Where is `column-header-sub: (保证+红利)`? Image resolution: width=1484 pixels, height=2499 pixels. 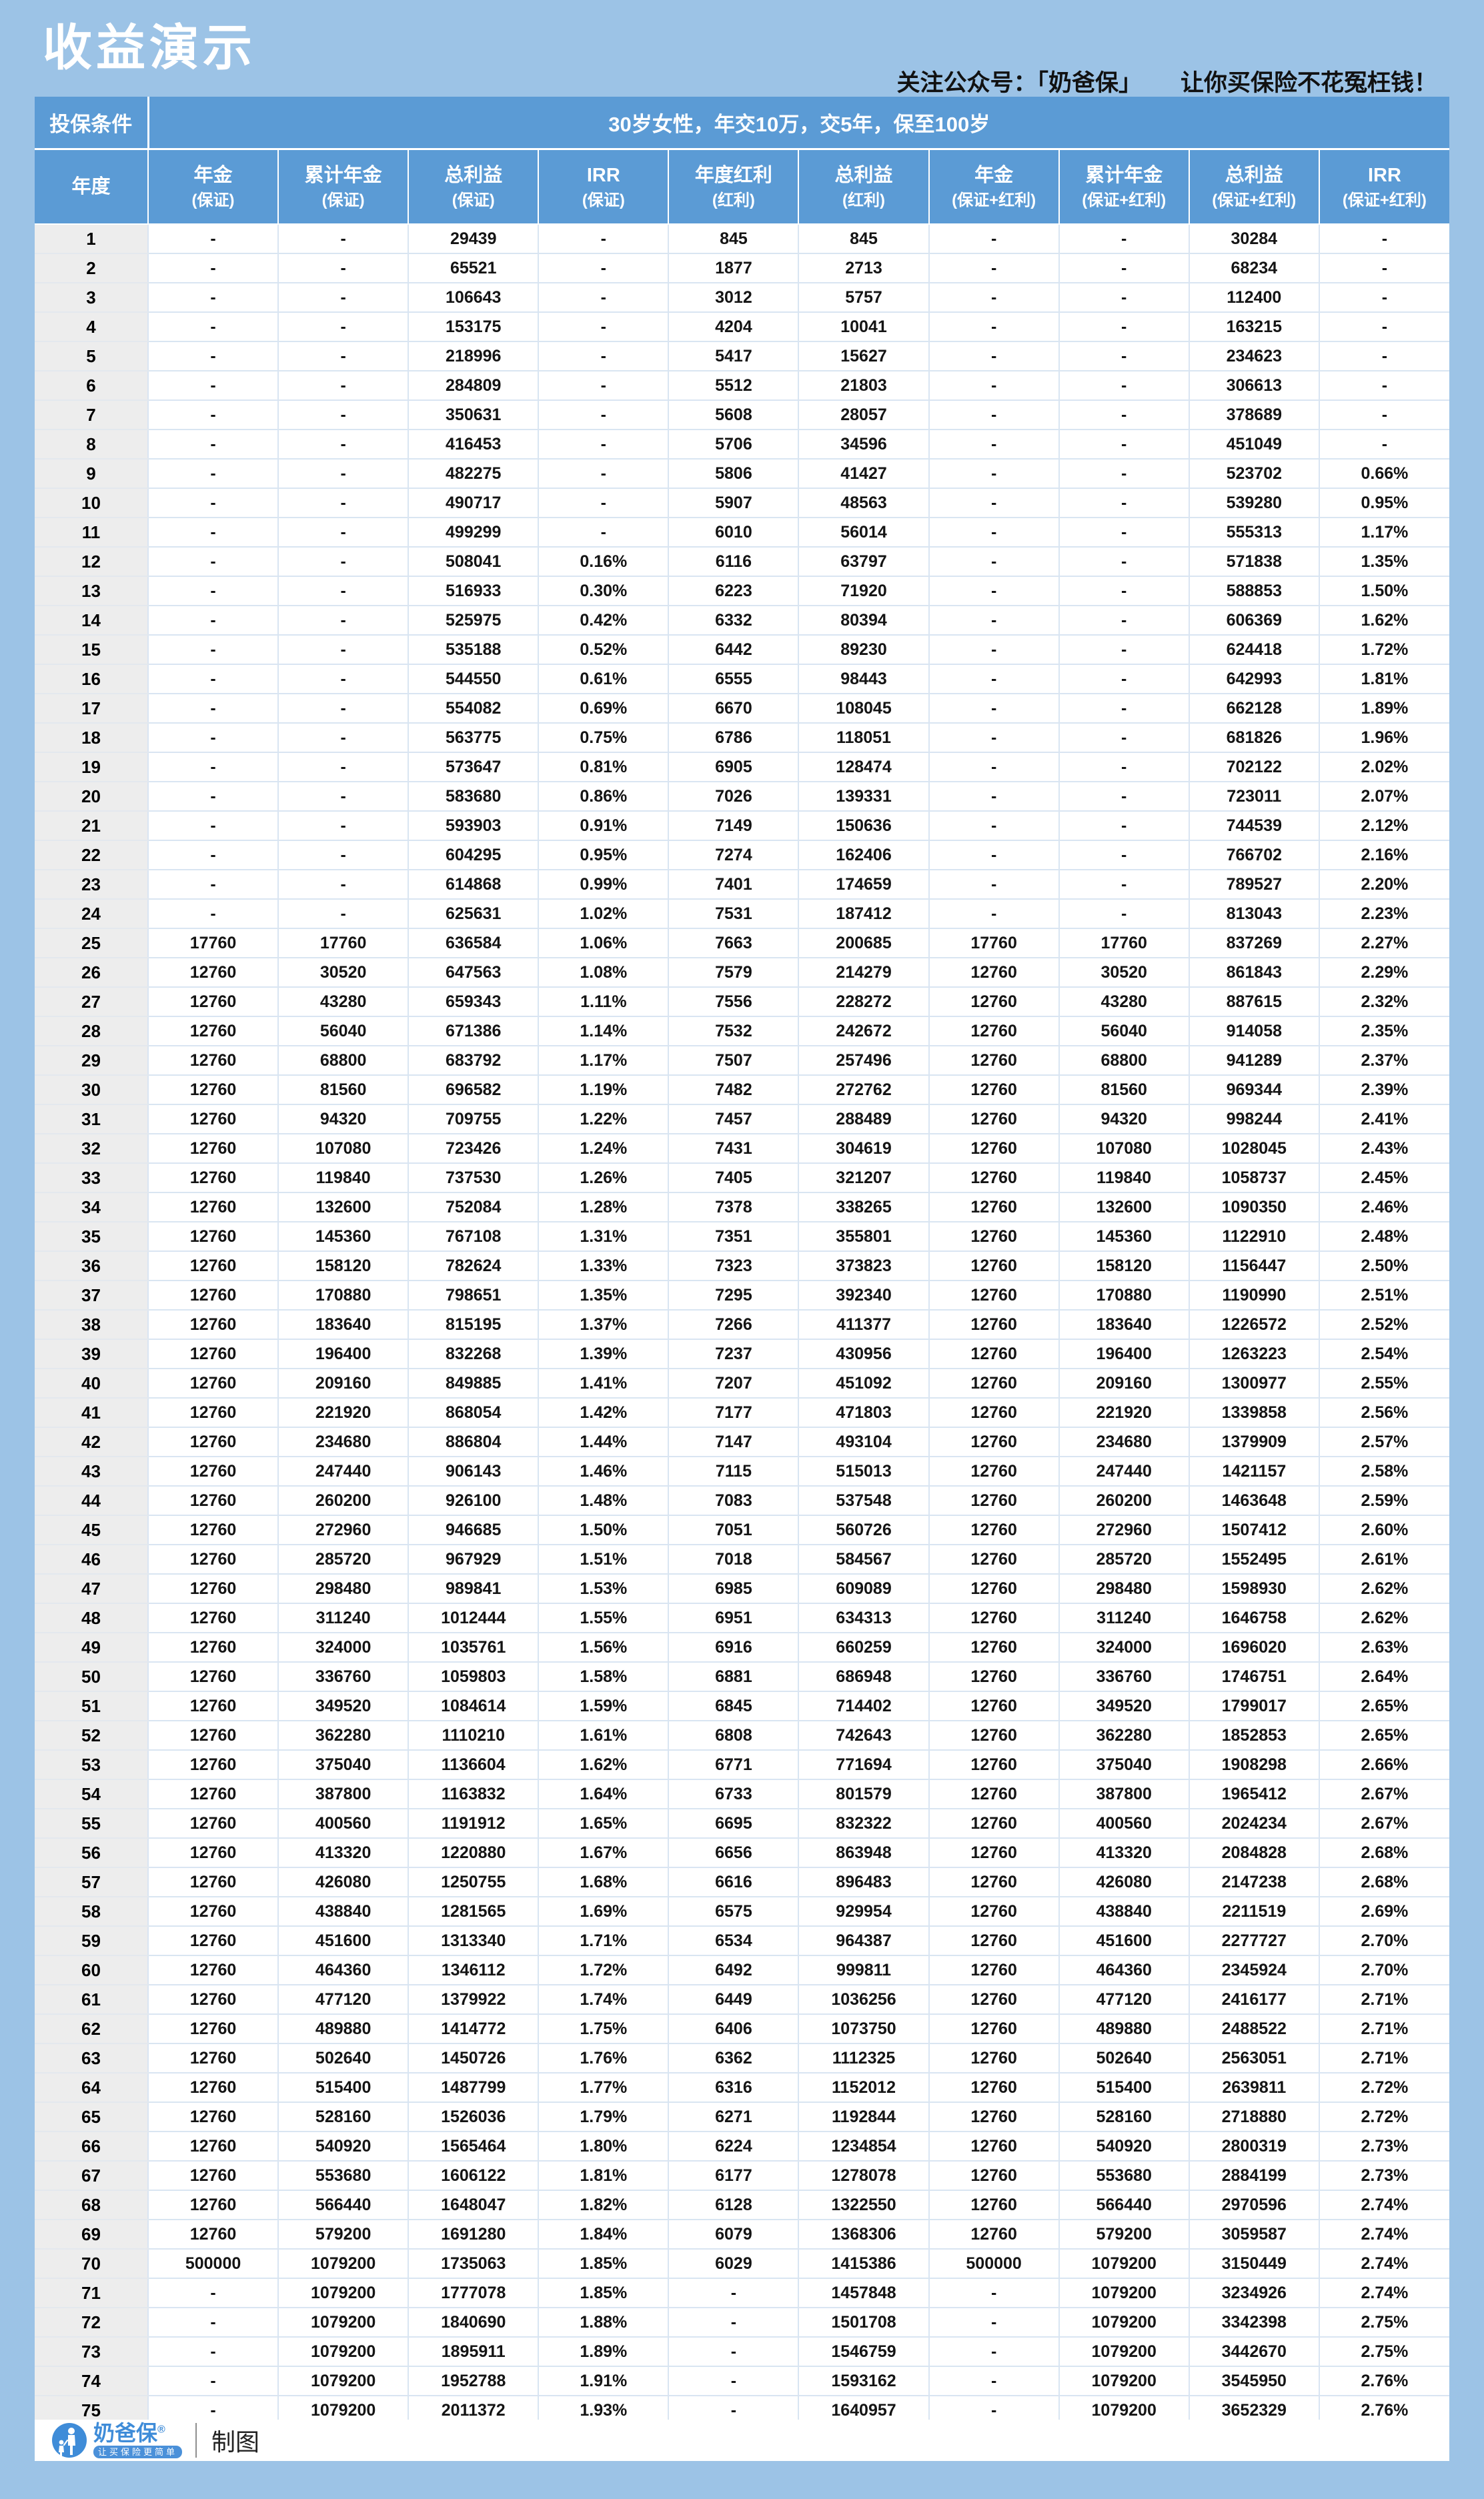 column-header-sub: (保证+红利) is located at coordinates (994, 200).